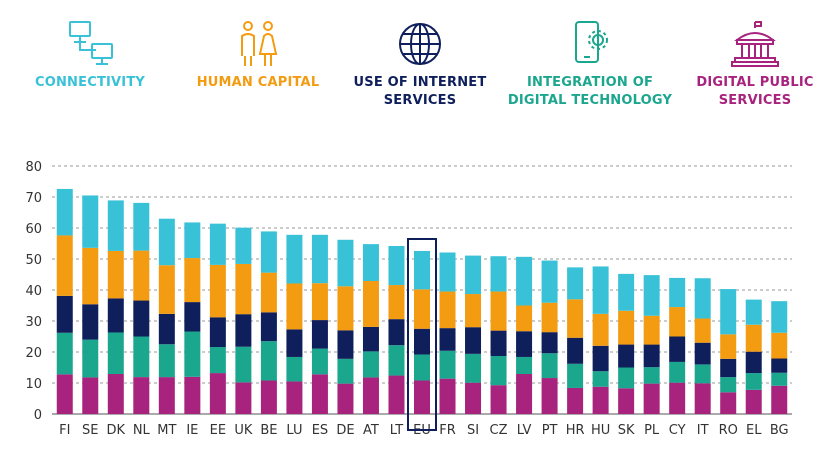  I want to click on y-tick-label: 0, so click(38, 415).